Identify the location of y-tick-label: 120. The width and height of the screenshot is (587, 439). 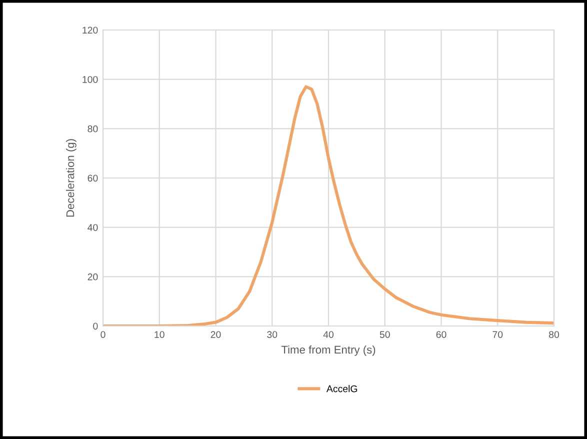
(90, 30).